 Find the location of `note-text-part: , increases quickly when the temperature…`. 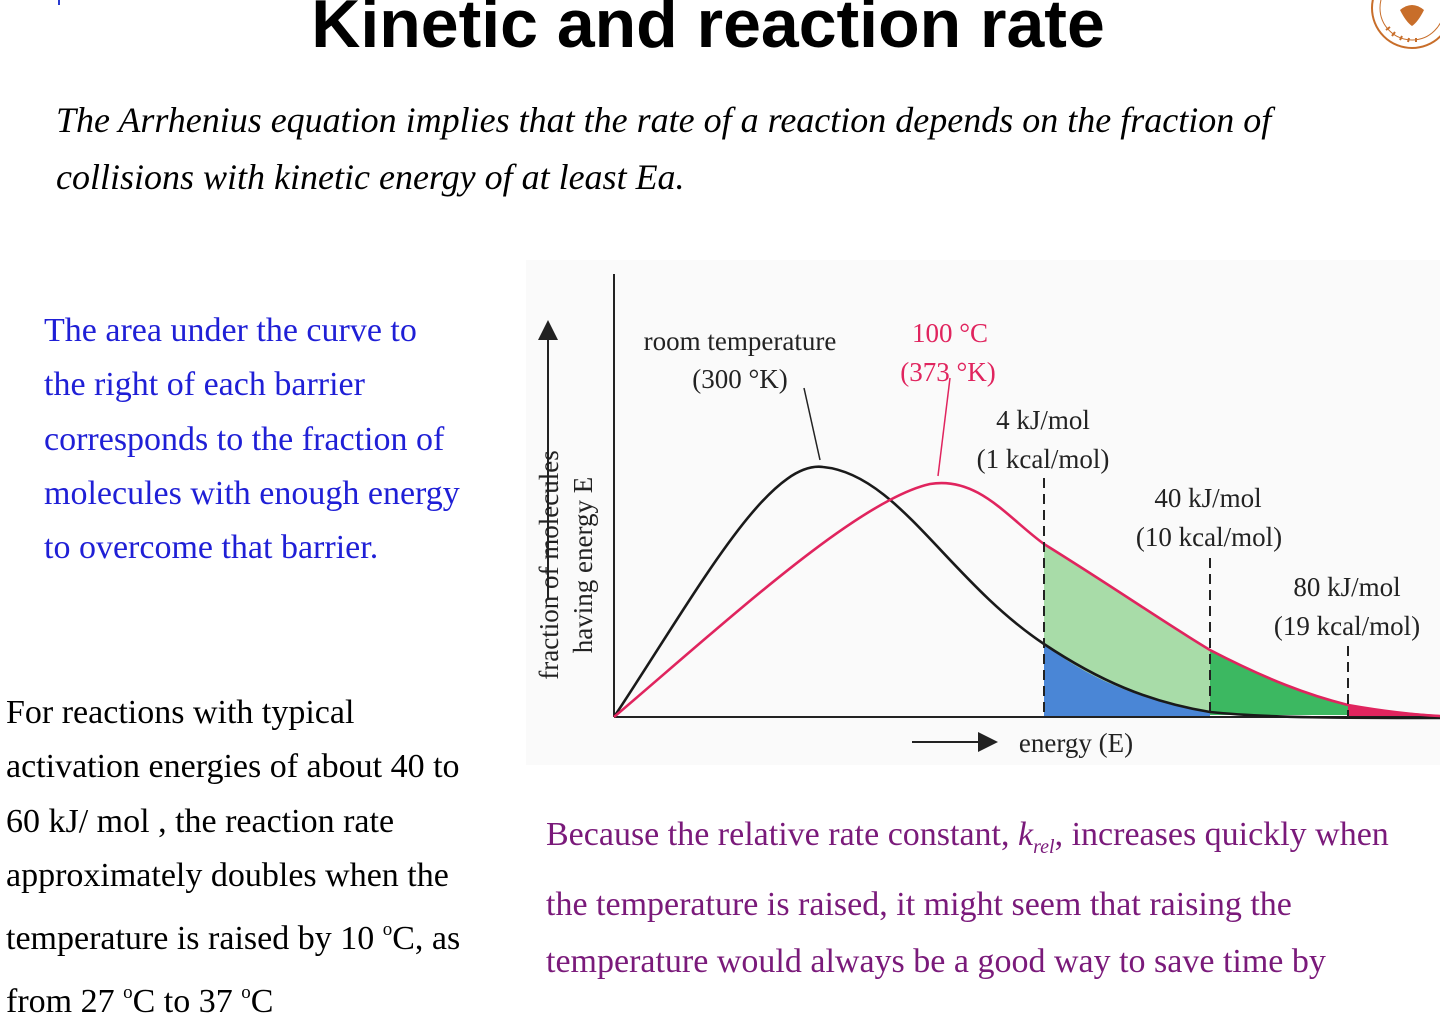

note-text-part: , increases quickly when the temperature… is located at coordinates (967, 910).